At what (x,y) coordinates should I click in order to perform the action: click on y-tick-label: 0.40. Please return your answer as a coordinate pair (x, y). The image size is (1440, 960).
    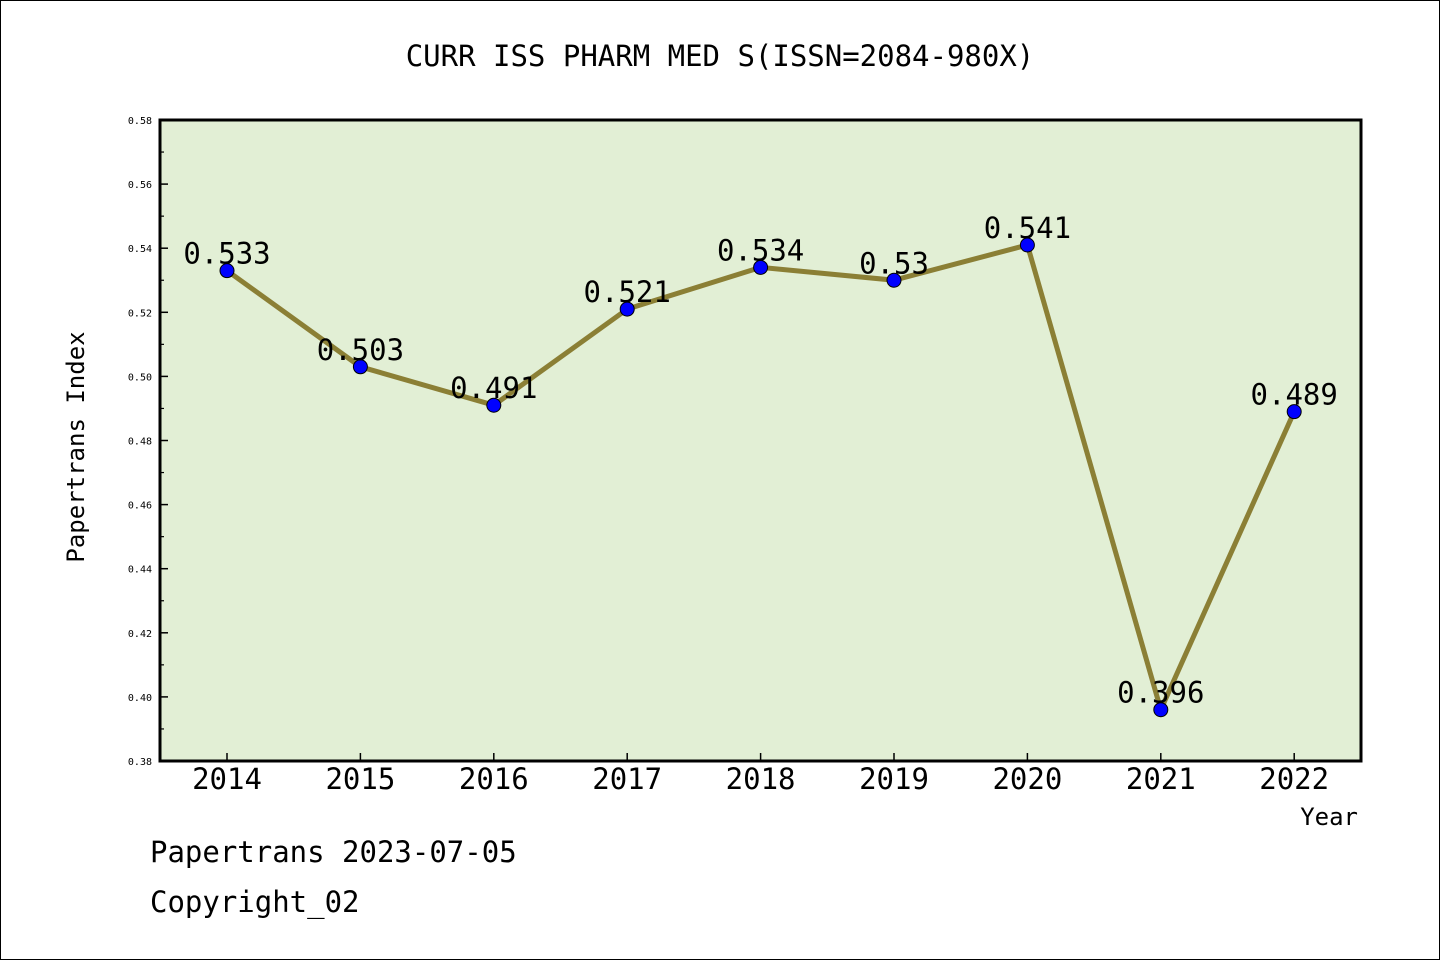
    Looking at the image, I should click on (140, 698).